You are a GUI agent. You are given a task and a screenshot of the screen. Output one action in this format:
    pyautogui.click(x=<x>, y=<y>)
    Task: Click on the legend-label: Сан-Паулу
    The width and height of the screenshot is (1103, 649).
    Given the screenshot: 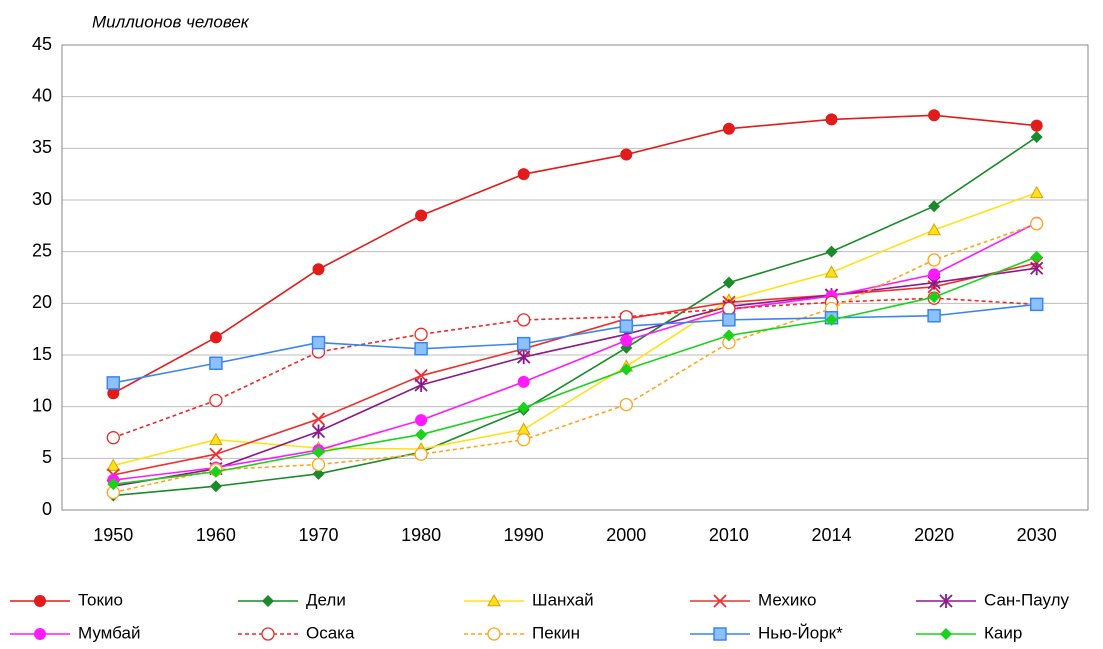 What is the action you would take?
    pyautogui.click(x=1027, y=599)
    